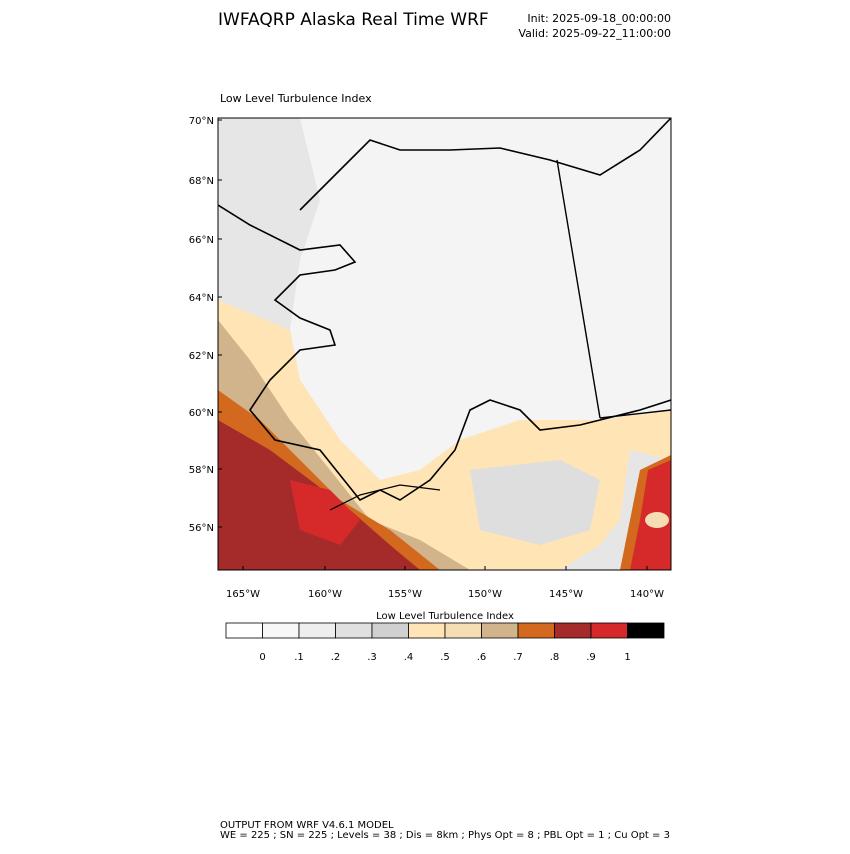  I want to click on lat-label: 56°N, so click(201, 528).